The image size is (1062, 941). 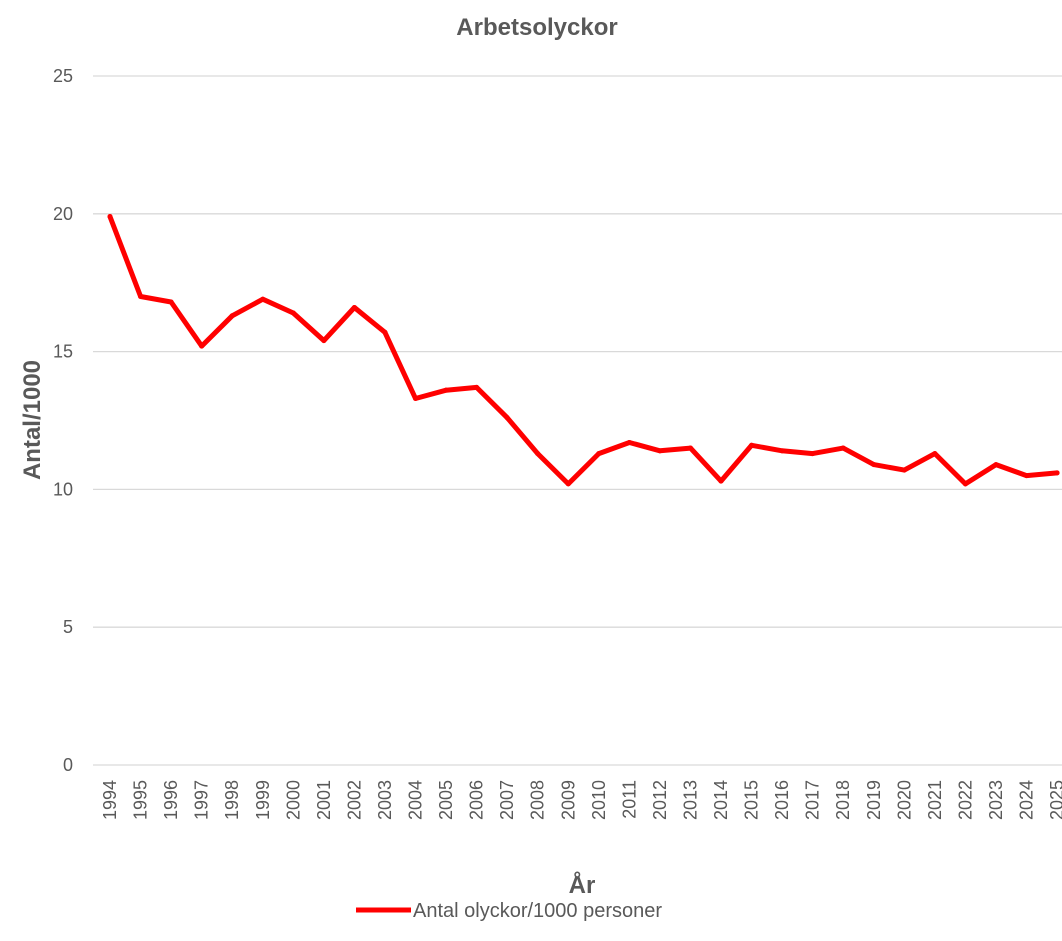 I want to click on x-tick-label: 2005, so click(x=446, y=800).